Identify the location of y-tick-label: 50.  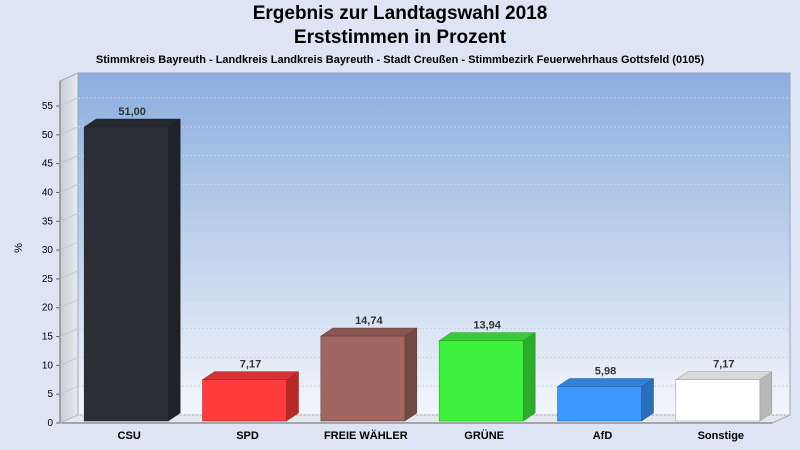
(48, 135).